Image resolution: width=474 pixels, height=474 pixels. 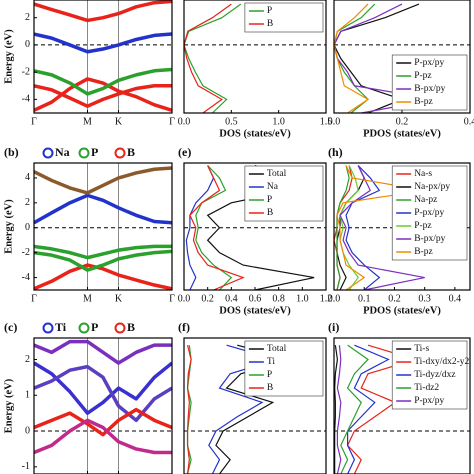 I want to click on legend-label: Ti-dyz/dxz, so click(x=434, y=375).